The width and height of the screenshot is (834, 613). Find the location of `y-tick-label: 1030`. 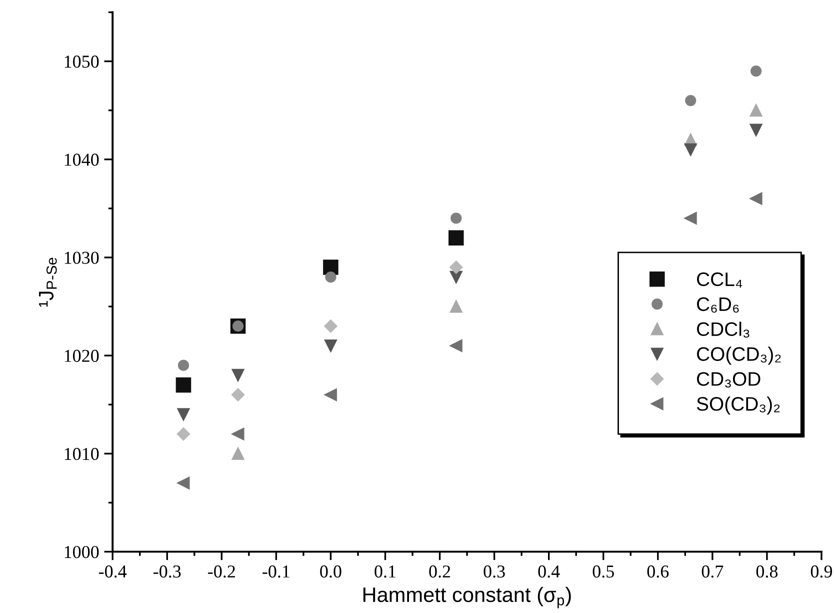

y-tick-label: 1030 is located at coordinates (81, 258).